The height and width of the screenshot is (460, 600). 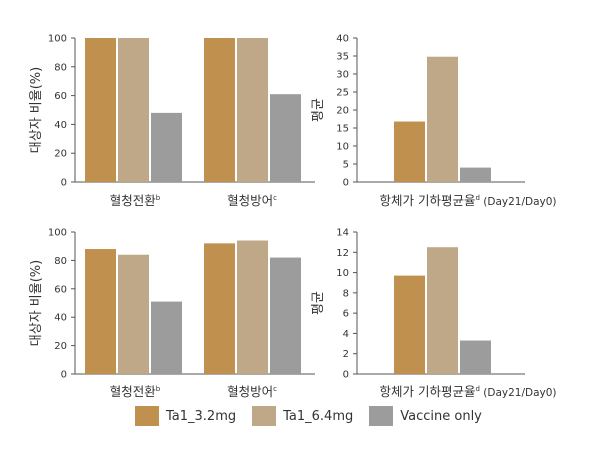 What do you see at coordinates (342, 75) in the screenshot?
I see `y-tick-label: 30` at bounding box center [342, 75].